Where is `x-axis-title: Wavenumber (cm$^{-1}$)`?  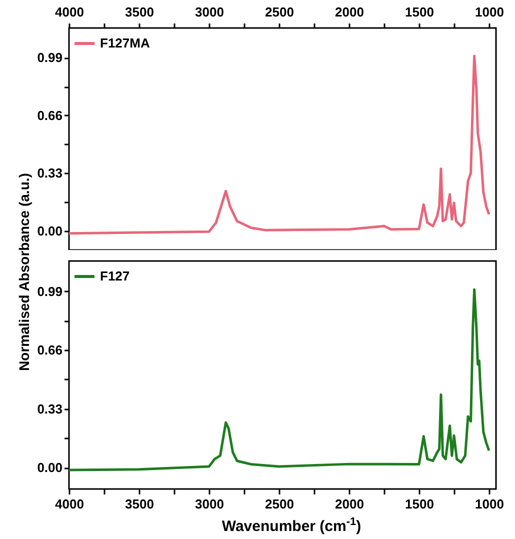
x-axis-title: Wavenumber (cm$^{-1}$) is located at coordinates (291, 525).